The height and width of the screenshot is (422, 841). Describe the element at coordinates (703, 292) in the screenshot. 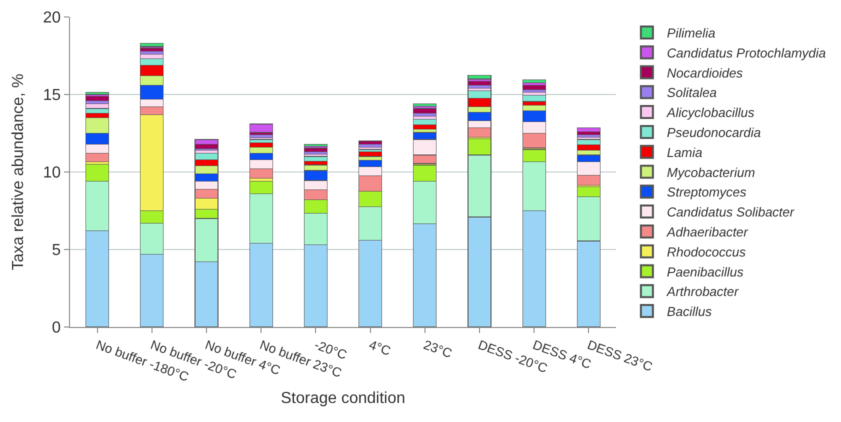

I see `legend-label: Arthrobacter` at that location.